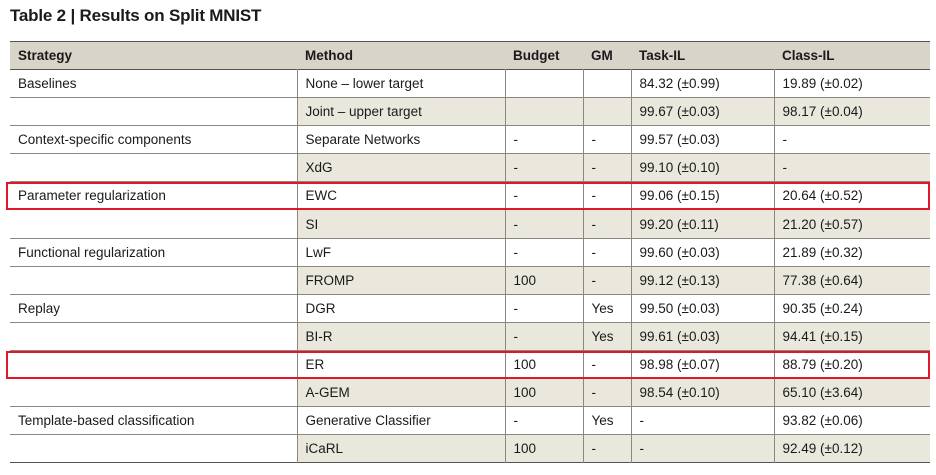 The height and width of the screenshot is (475, 936). Describe the element at coordinates (45, 55) in the screenshot. I see `header-strategy: Strategy` at that location.